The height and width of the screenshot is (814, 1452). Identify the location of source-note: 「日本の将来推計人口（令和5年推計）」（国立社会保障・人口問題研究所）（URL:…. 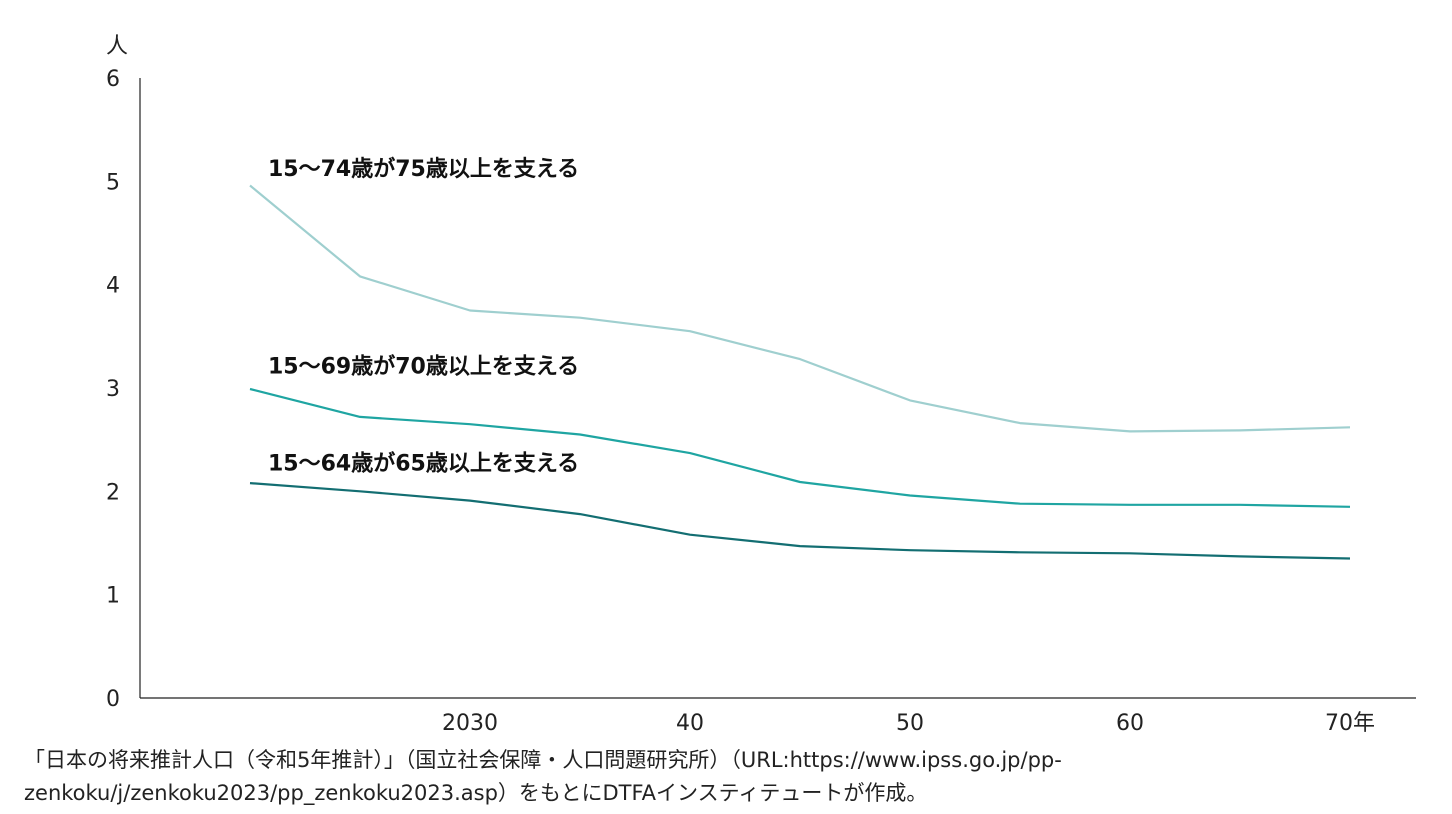
(543, 776).